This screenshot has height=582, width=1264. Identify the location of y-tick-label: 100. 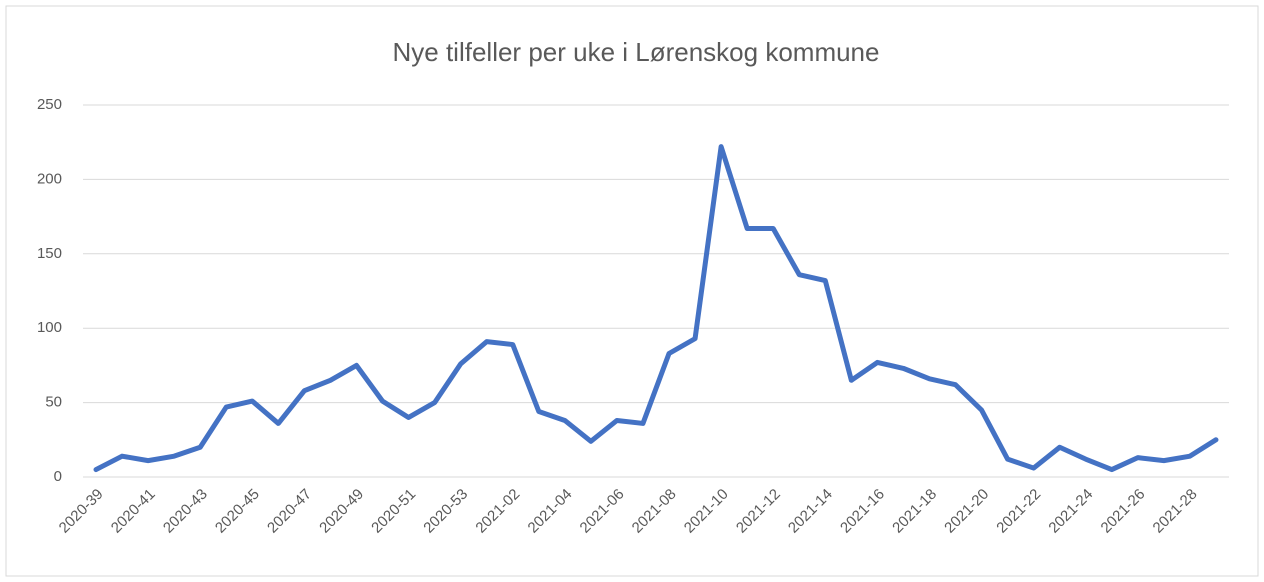
(49, 327).